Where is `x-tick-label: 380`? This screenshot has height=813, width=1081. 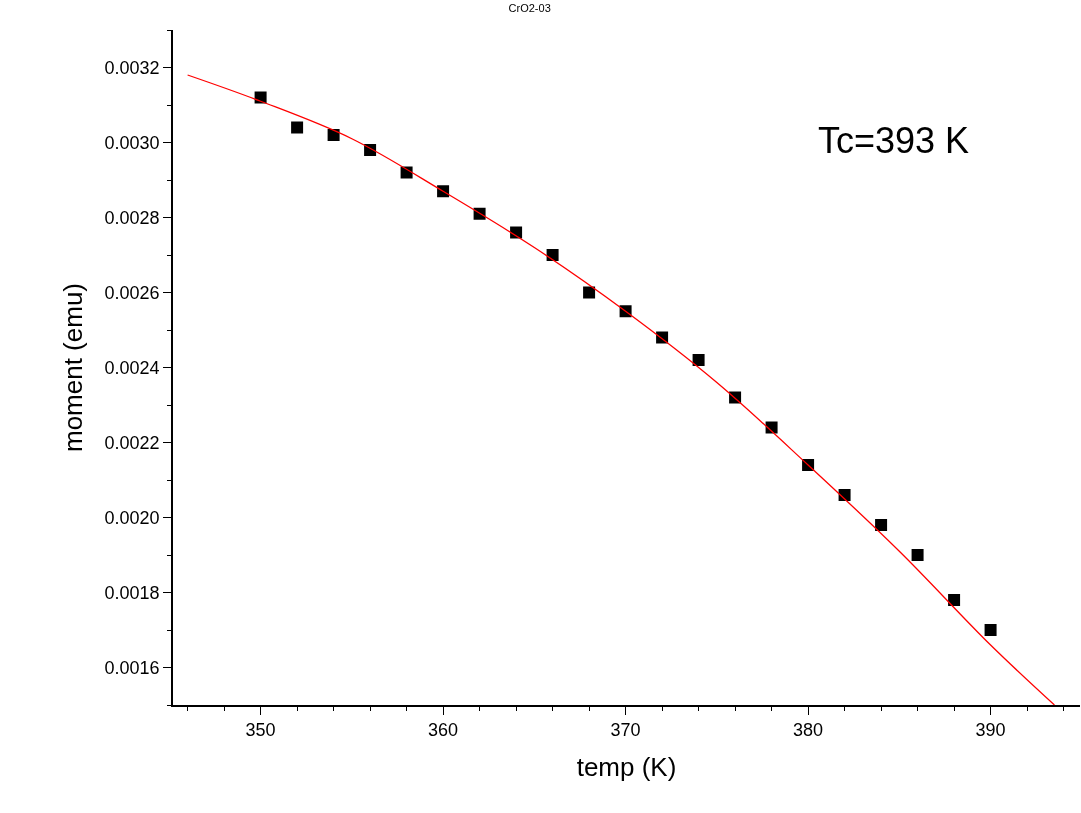
x-tick-label: 380 is located at coordinates (808, 730).